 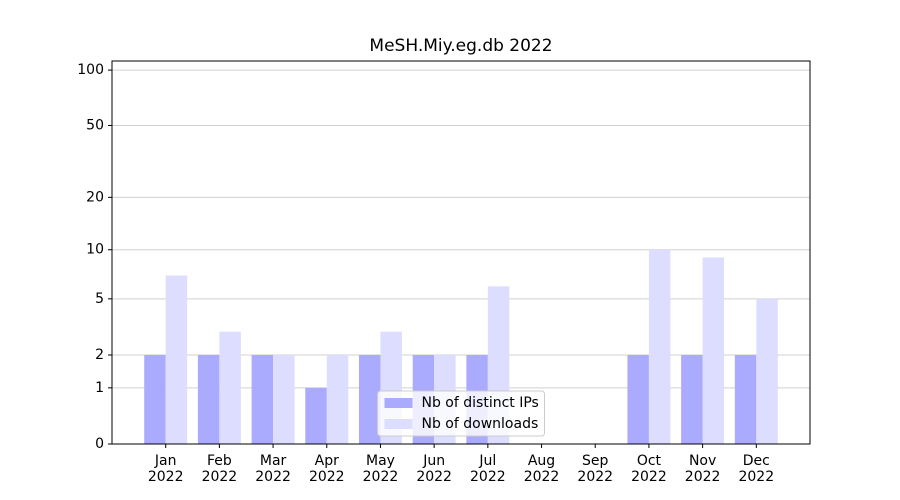 I want to click on y-tick-label: 50, so click(x=95, y=125).